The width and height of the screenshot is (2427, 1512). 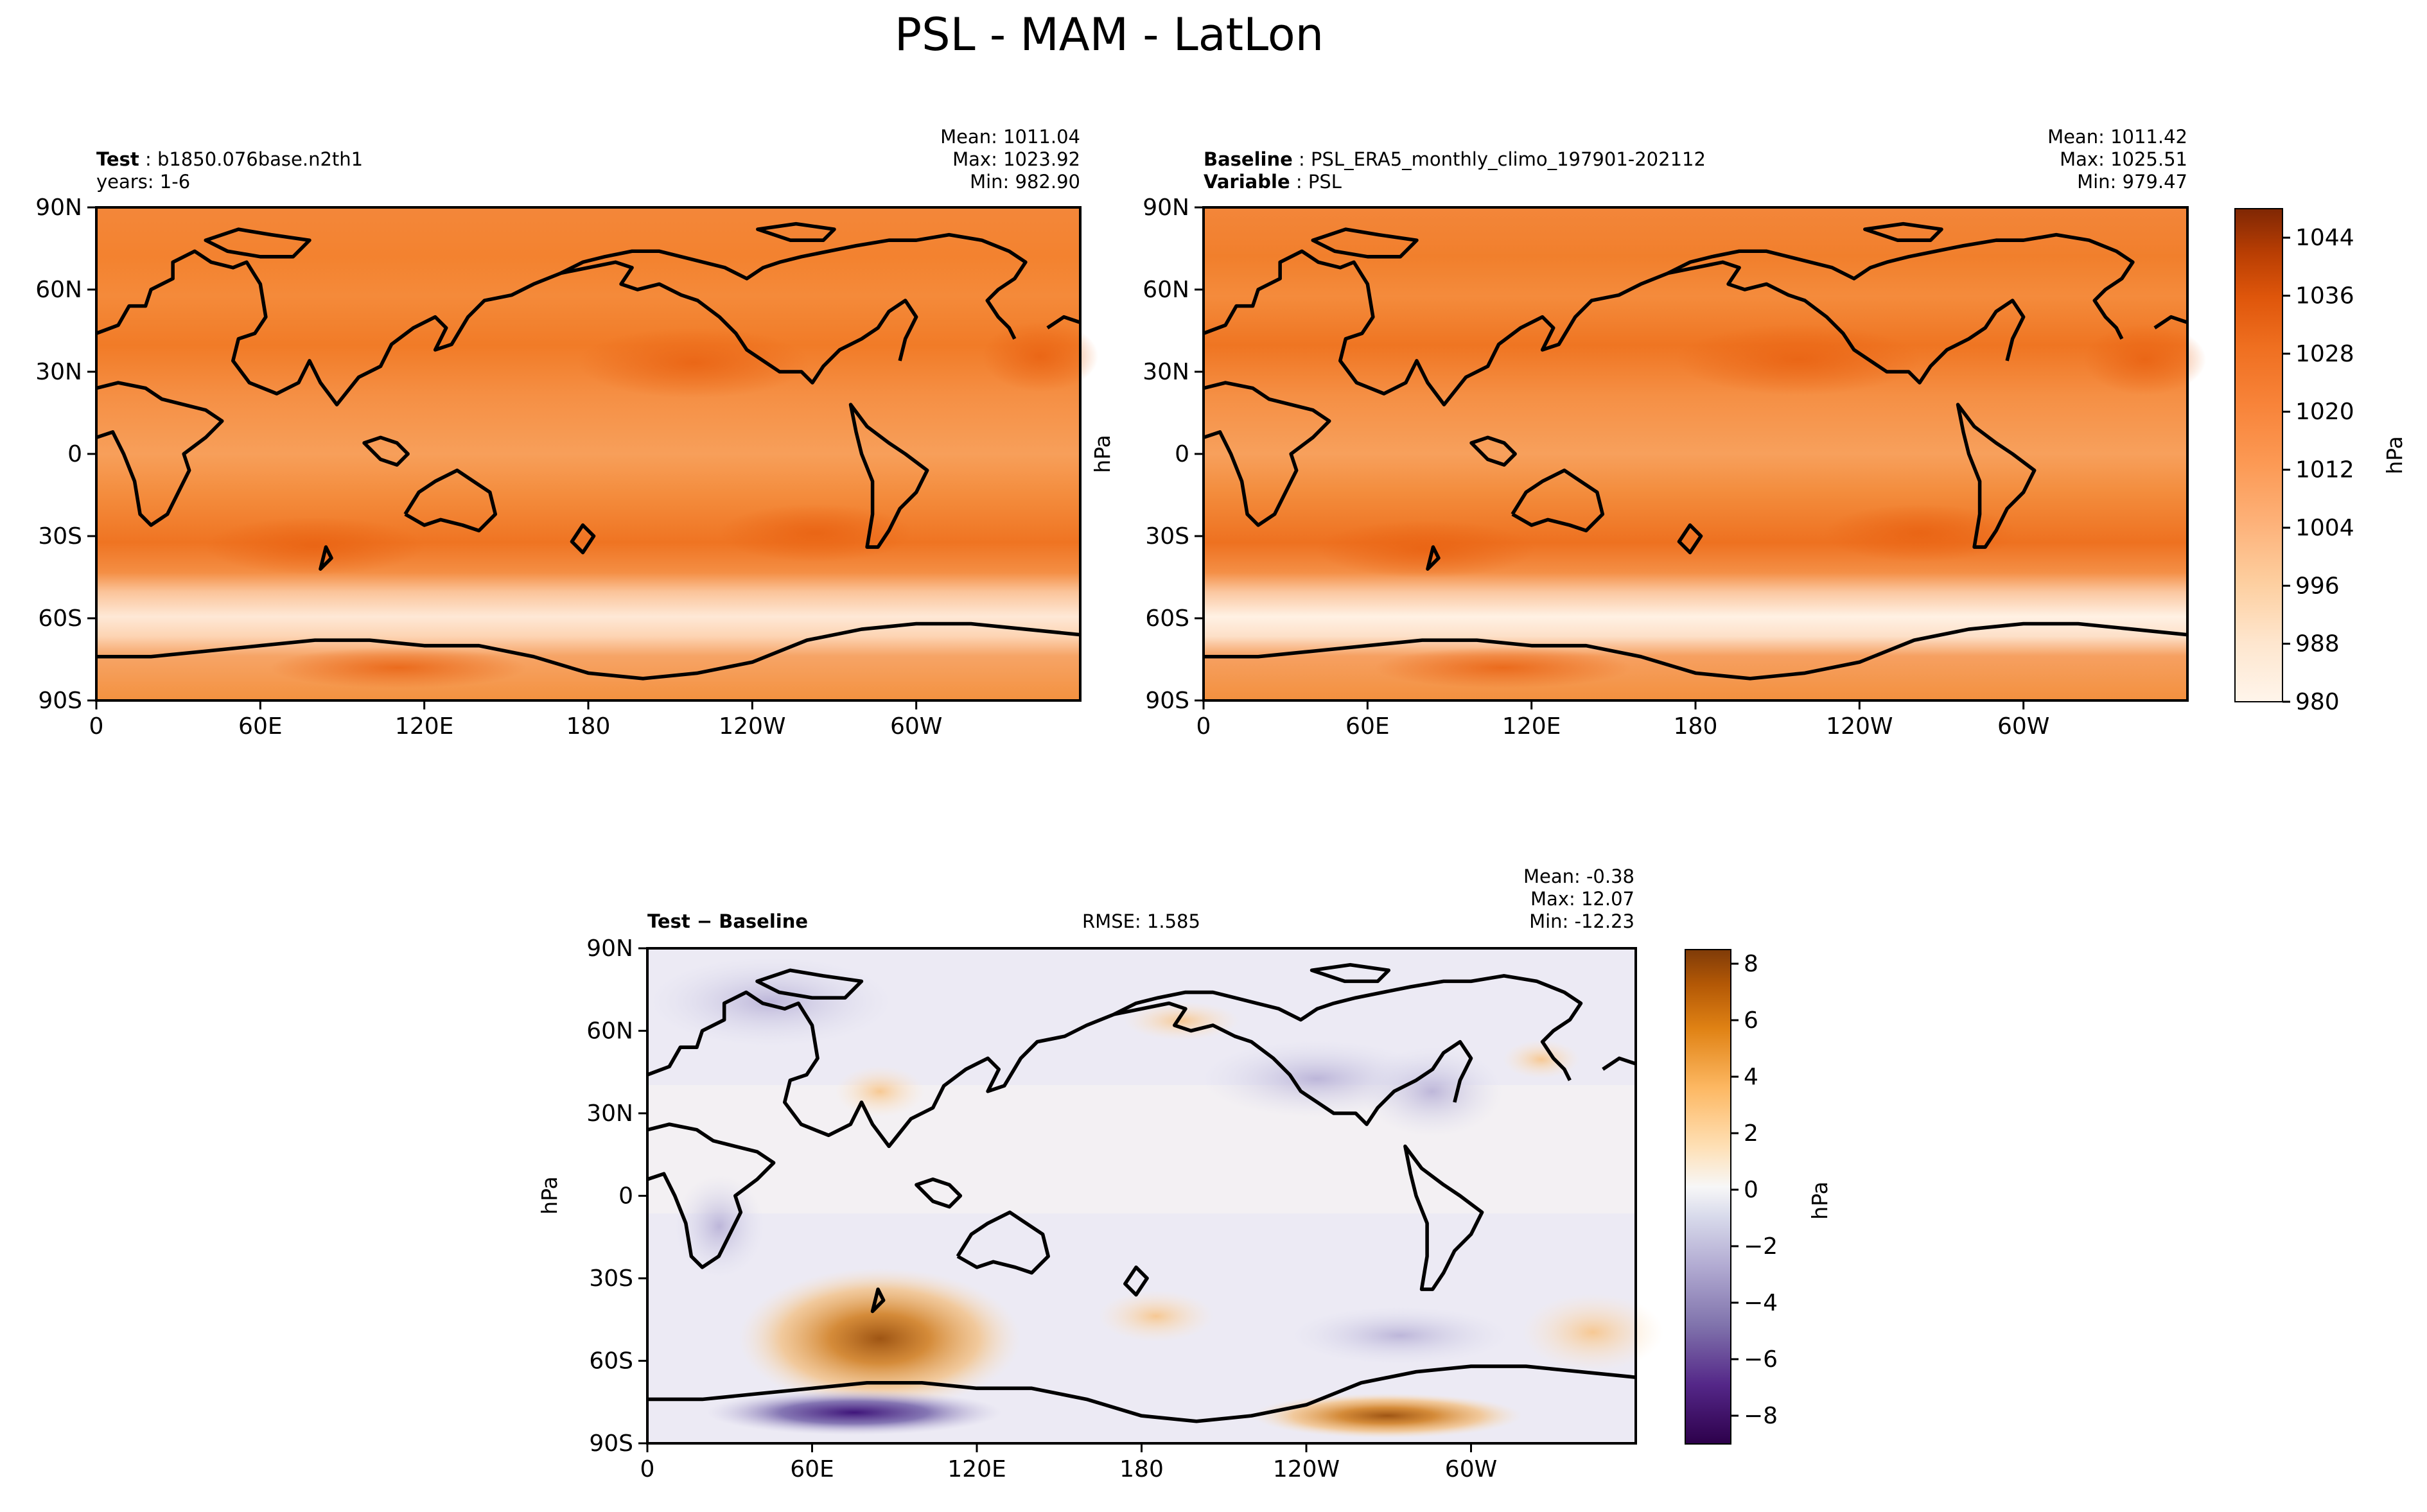 What do you see at coordinates (815, 533) in the screenshot?
I see `test-high-spac` at bounding box center [815, 533].